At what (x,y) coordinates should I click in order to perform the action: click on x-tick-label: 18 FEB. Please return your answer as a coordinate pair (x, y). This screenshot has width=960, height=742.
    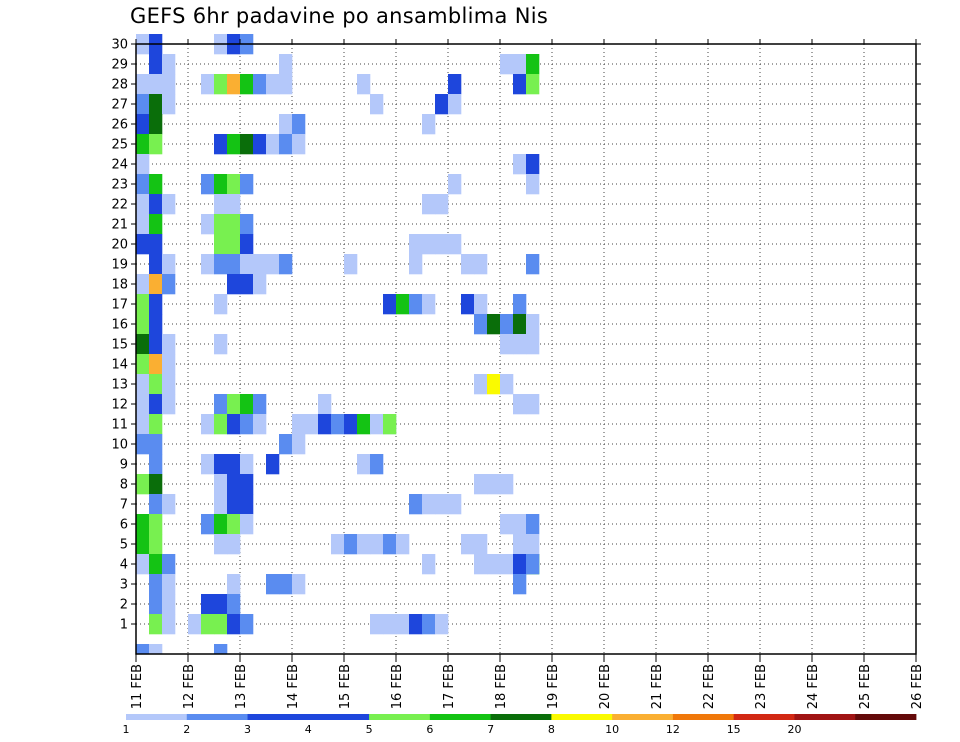
    Looking at the image, I should click on (501, 686).